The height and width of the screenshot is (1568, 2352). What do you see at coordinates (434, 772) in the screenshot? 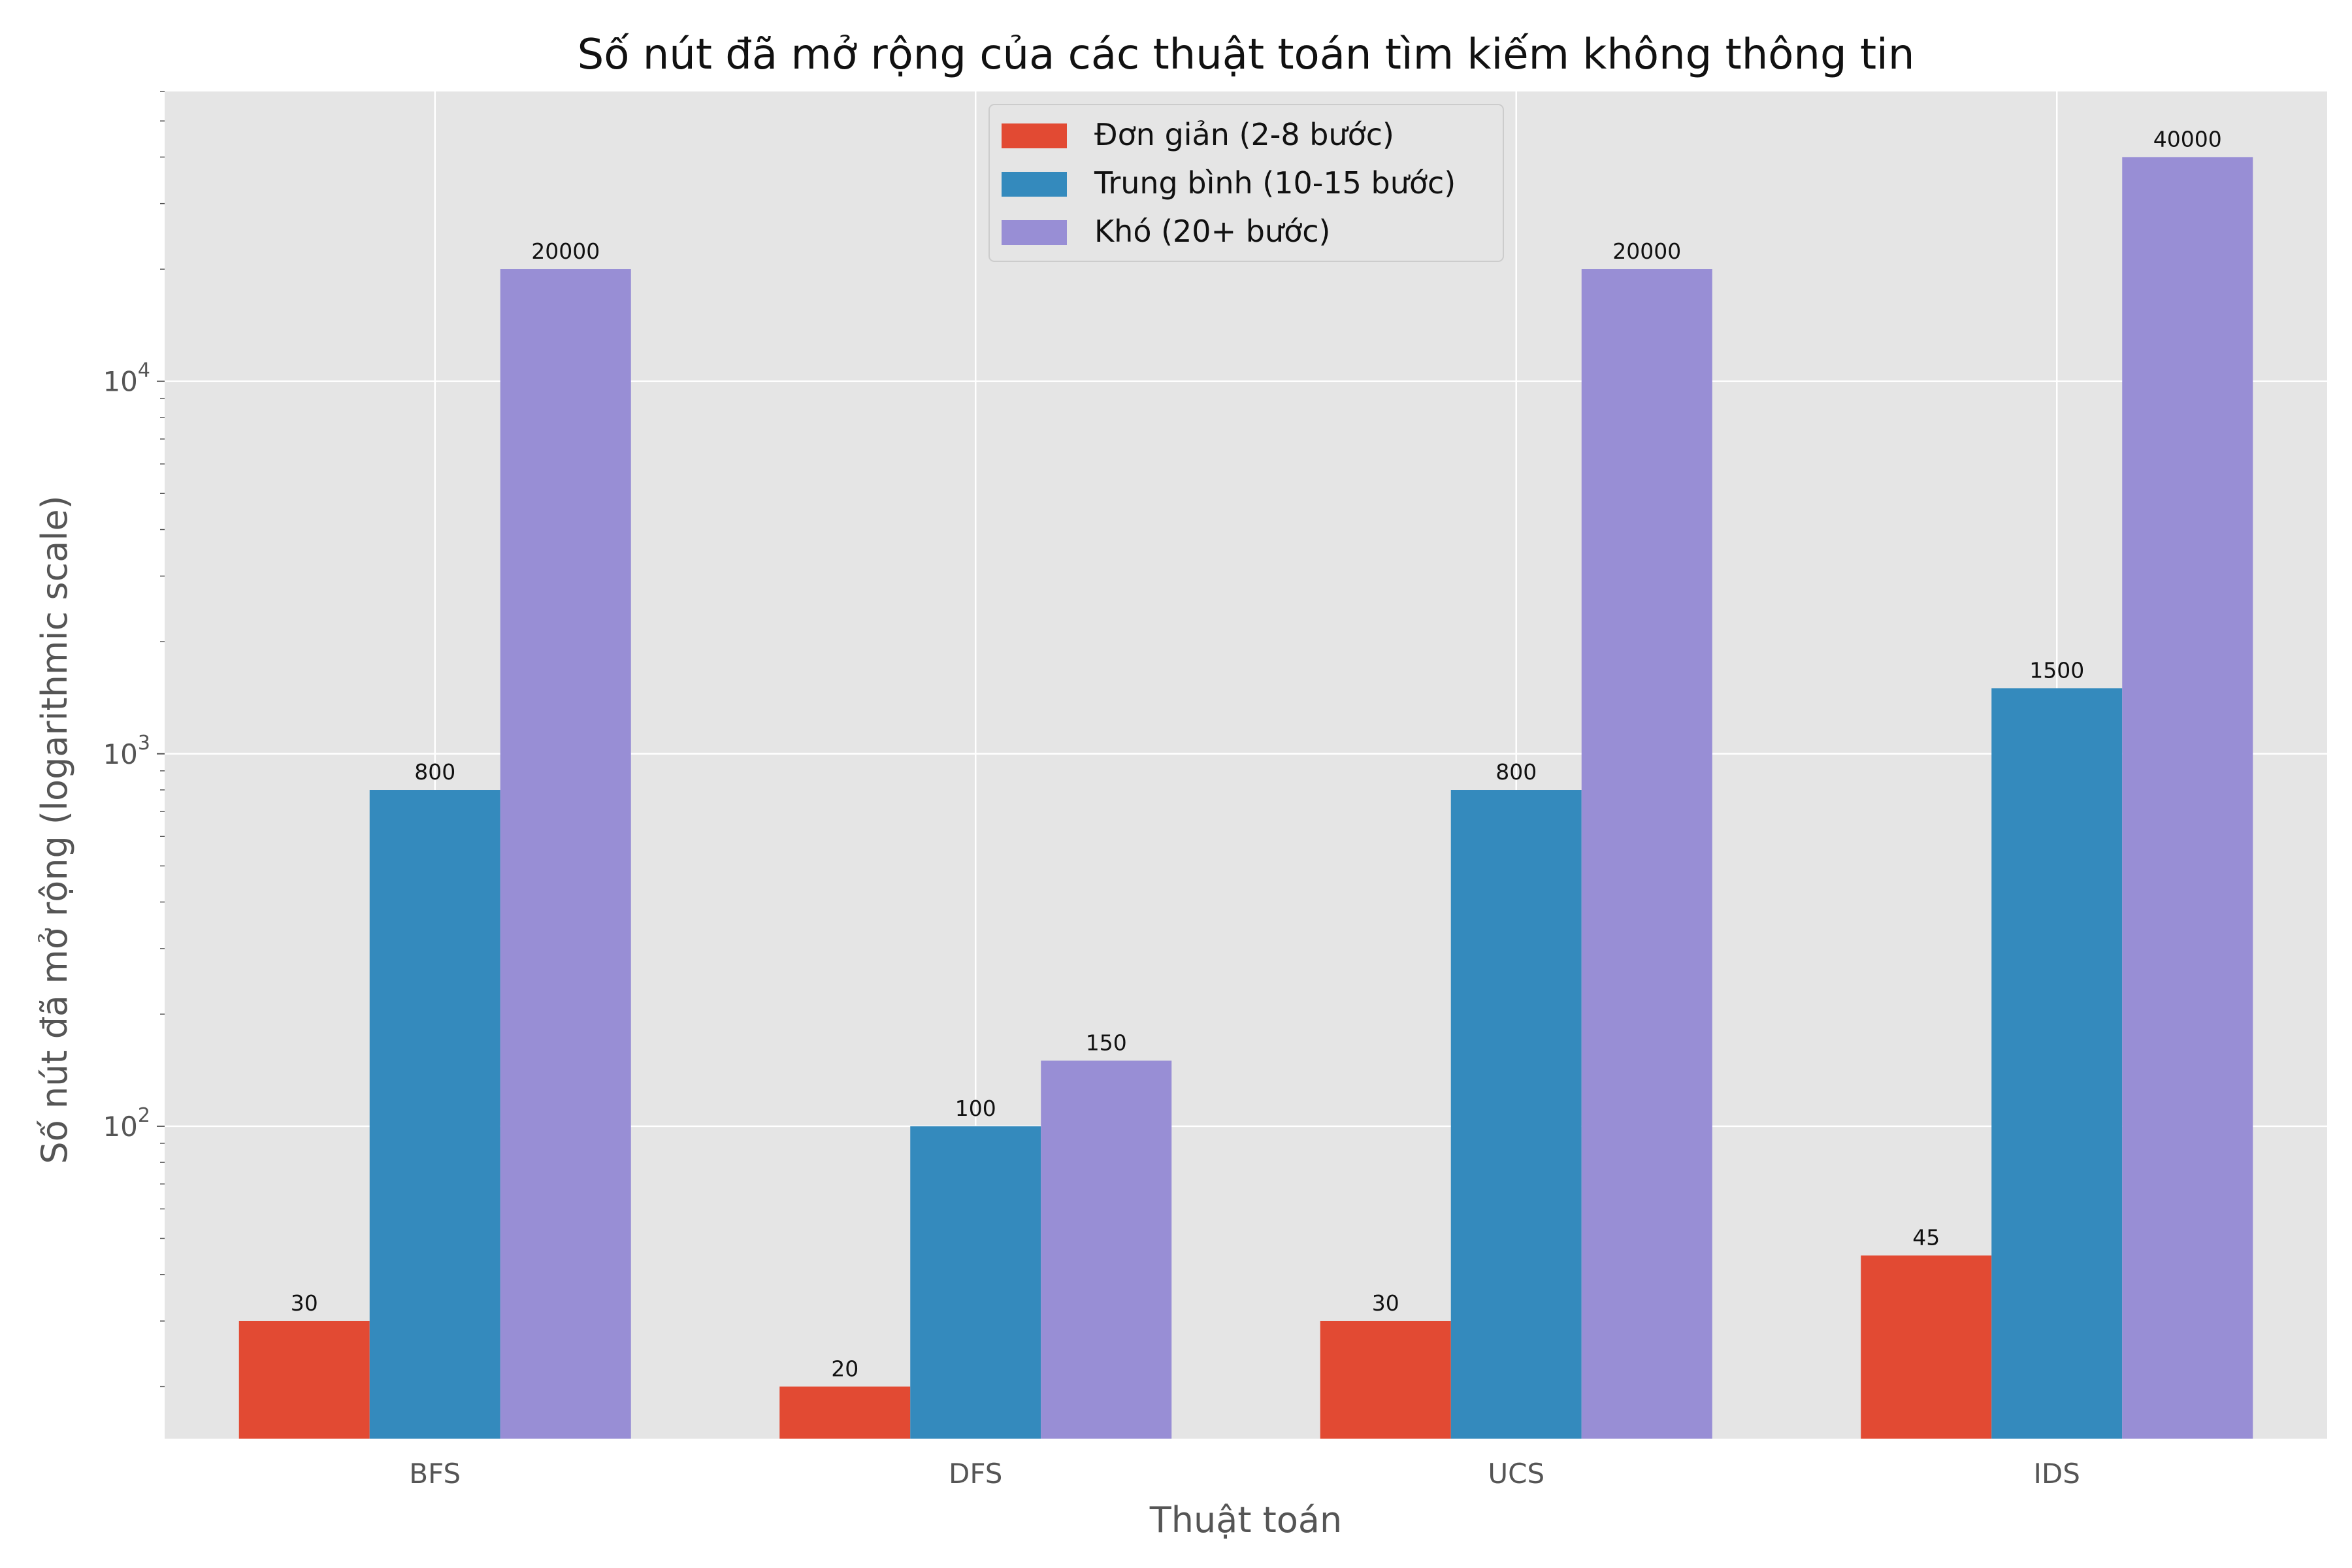
I see `data-label-bfs-medium: 800` at bounding box center [434, 772].